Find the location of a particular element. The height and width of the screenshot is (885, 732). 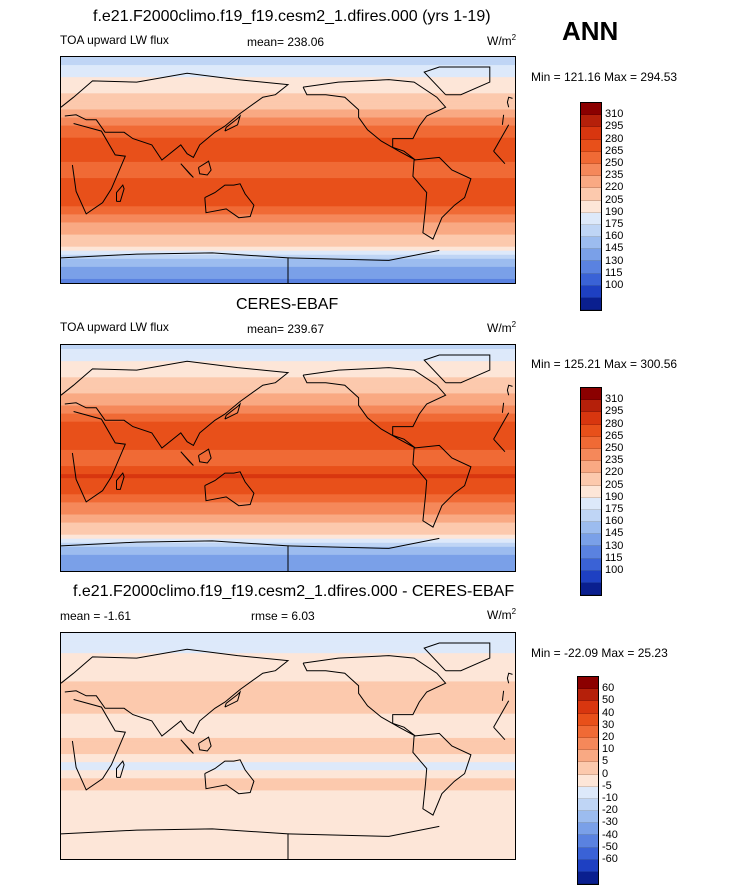

panel2-title: CERES-EBAF is located at coordinates (287, 304).